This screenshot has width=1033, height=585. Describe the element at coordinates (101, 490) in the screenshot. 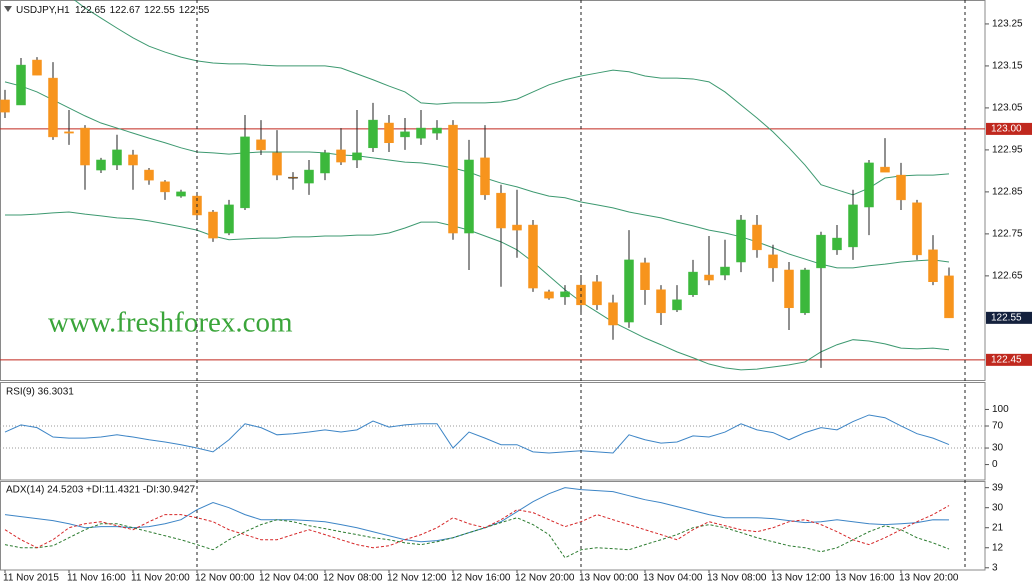

I see `adx-title: ADX(14) 24.5203 +DI:11.4321 -DI:30.9427` at that location.